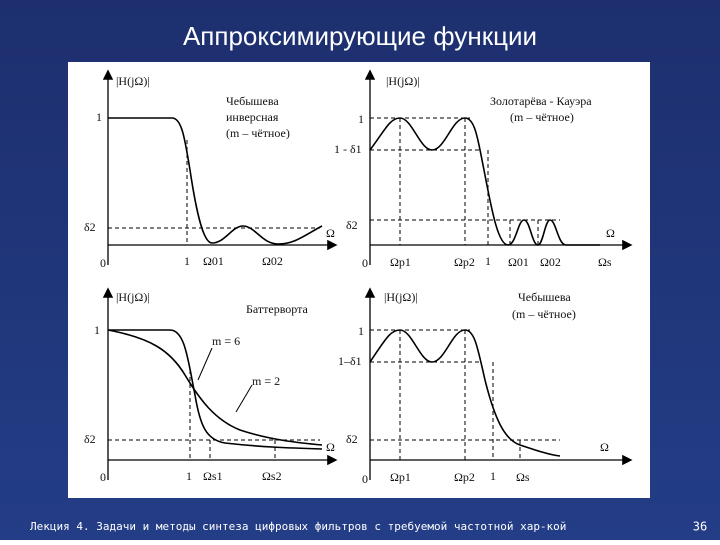  Describe the element at coordinates (350, 361) in the screenshot. I see `y-label: 1–δ1` at that location.